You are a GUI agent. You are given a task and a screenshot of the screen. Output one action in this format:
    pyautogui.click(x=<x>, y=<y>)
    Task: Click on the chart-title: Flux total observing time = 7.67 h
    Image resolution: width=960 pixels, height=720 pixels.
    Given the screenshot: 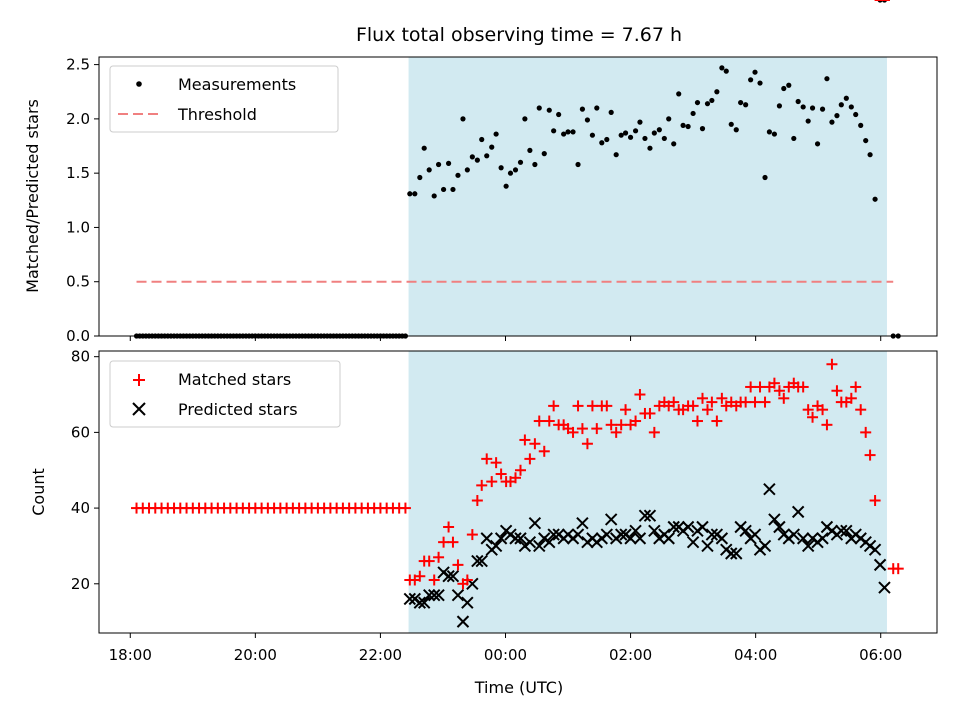 What is the action you would take?
    pyautogui.click(x=519, y=35)
    